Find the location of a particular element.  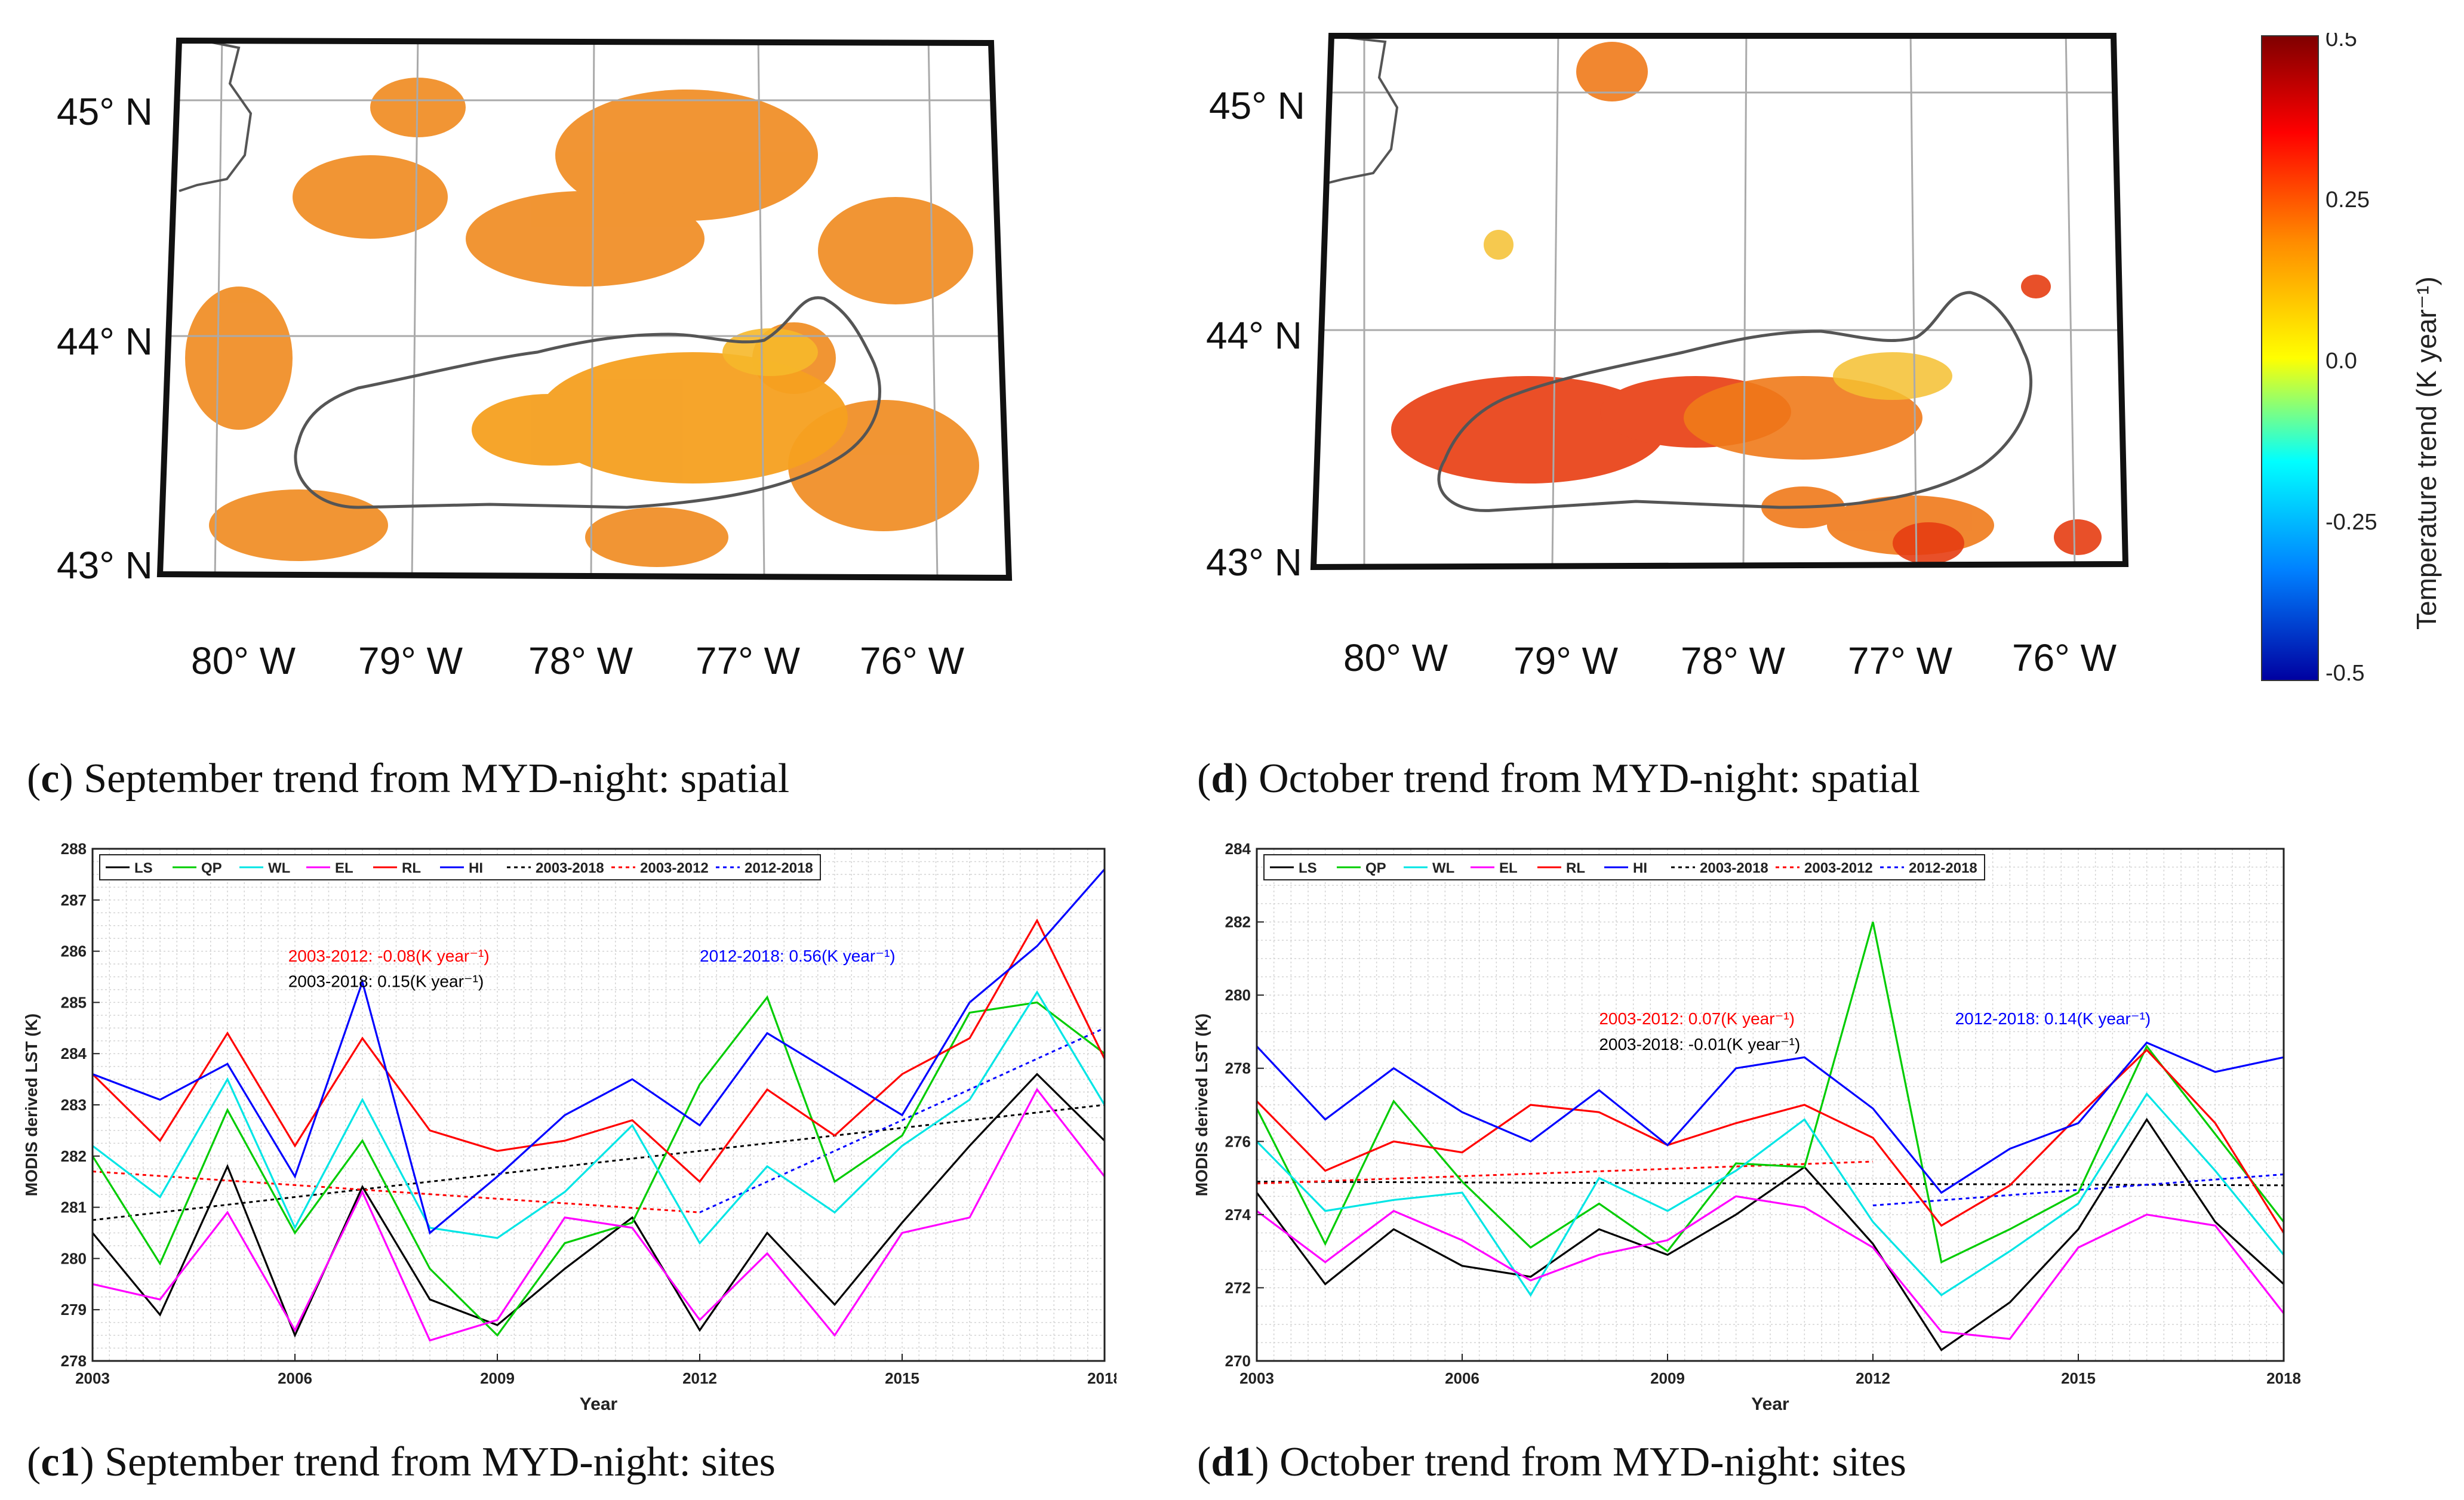

caption-c1-text: September trend from MYD-night: sites is located at coordinates (440, 1462).